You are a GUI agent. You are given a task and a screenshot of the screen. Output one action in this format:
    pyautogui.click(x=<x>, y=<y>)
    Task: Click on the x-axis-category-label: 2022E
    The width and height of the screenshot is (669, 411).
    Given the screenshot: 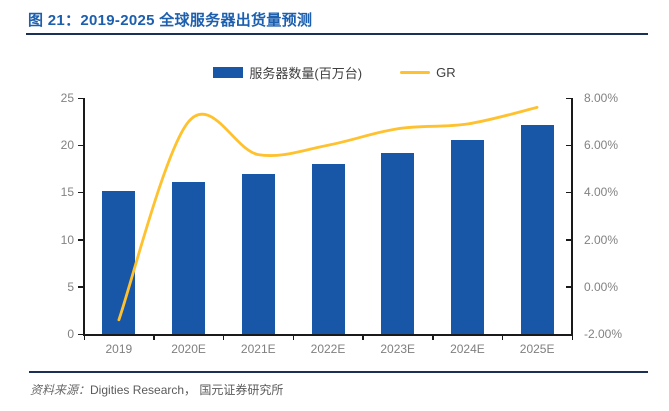 What is the action you would take?
    pyautogui.click(x=328, y=349)
    